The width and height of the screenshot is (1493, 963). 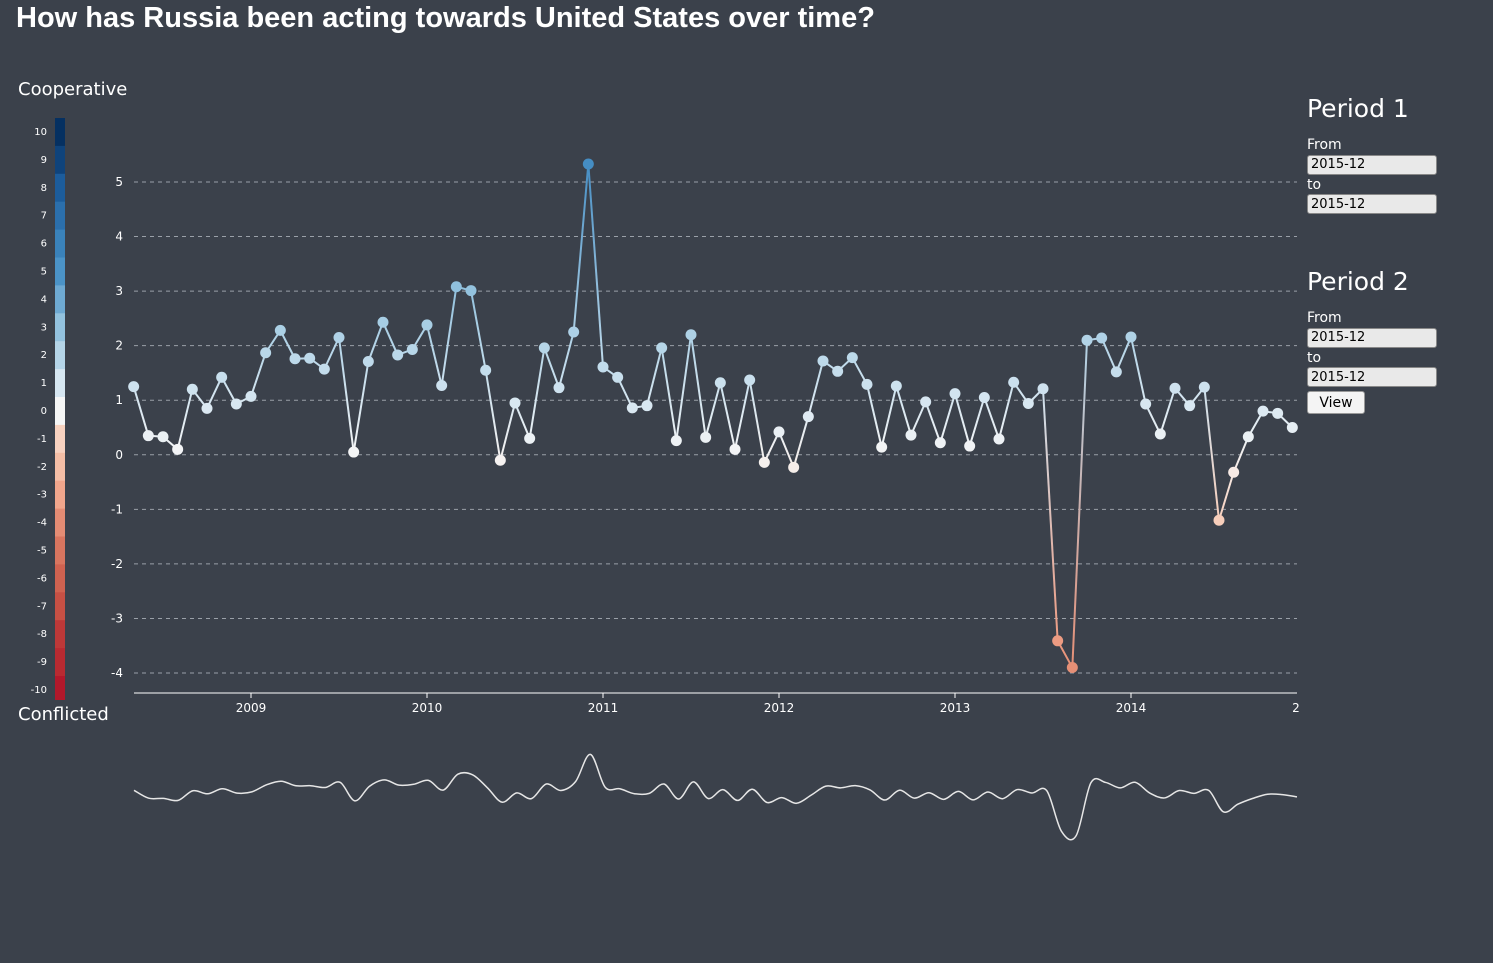 What do you see at coordinates (119, 237) in the screenshot?
I see `y-tick-label: 4` at bounding box center [119, 237].